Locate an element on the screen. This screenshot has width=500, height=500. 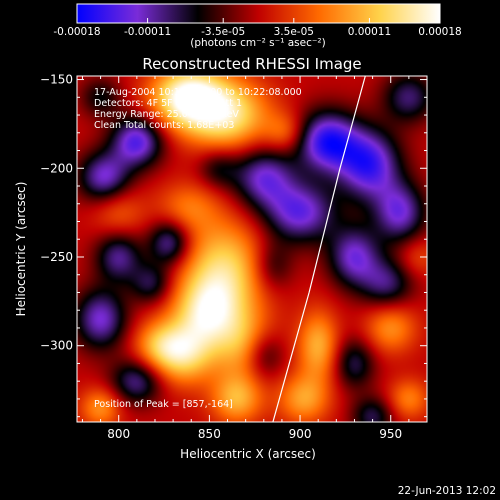
x-axis-label: Heliocentric X (arcsec) is located at coordinates (248, 454).